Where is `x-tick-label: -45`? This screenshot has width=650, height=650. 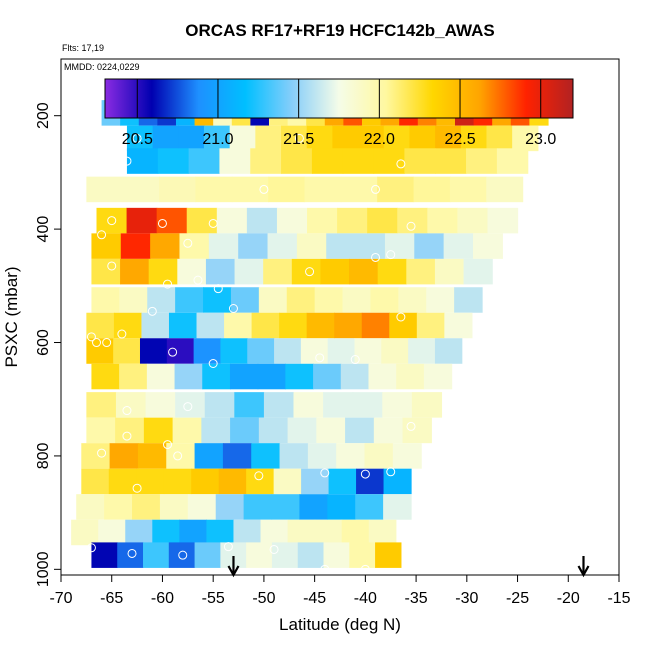
x-tick-label: -45 is located at coordinates (314, 598).